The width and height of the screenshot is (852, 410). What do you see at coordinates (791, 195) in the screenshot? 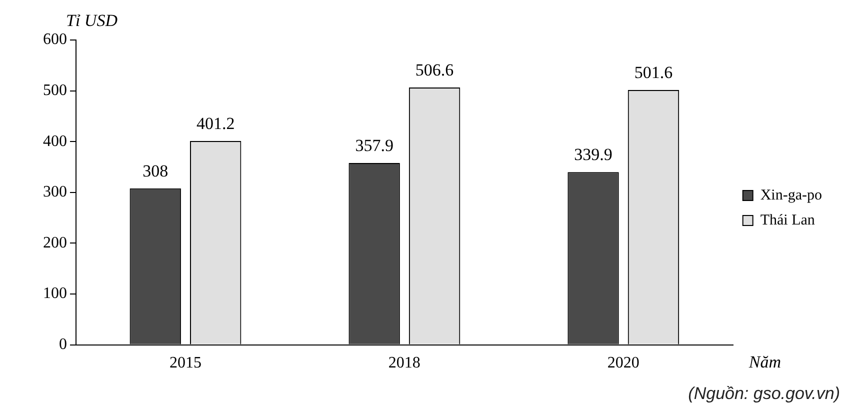
I see `legend-label: Xin-ga-po` at bounding box center [791, 195].